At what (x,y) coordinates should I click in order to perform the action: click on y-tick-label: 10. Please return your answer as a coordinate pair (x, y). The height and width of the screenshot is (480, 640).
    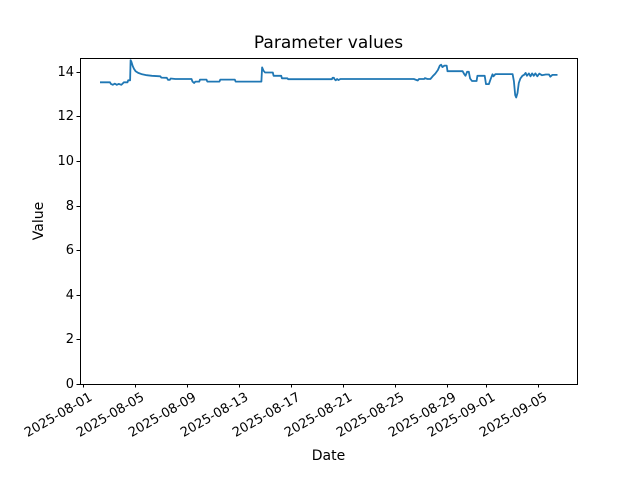
    Looking at the image, I should click on (65, 161).